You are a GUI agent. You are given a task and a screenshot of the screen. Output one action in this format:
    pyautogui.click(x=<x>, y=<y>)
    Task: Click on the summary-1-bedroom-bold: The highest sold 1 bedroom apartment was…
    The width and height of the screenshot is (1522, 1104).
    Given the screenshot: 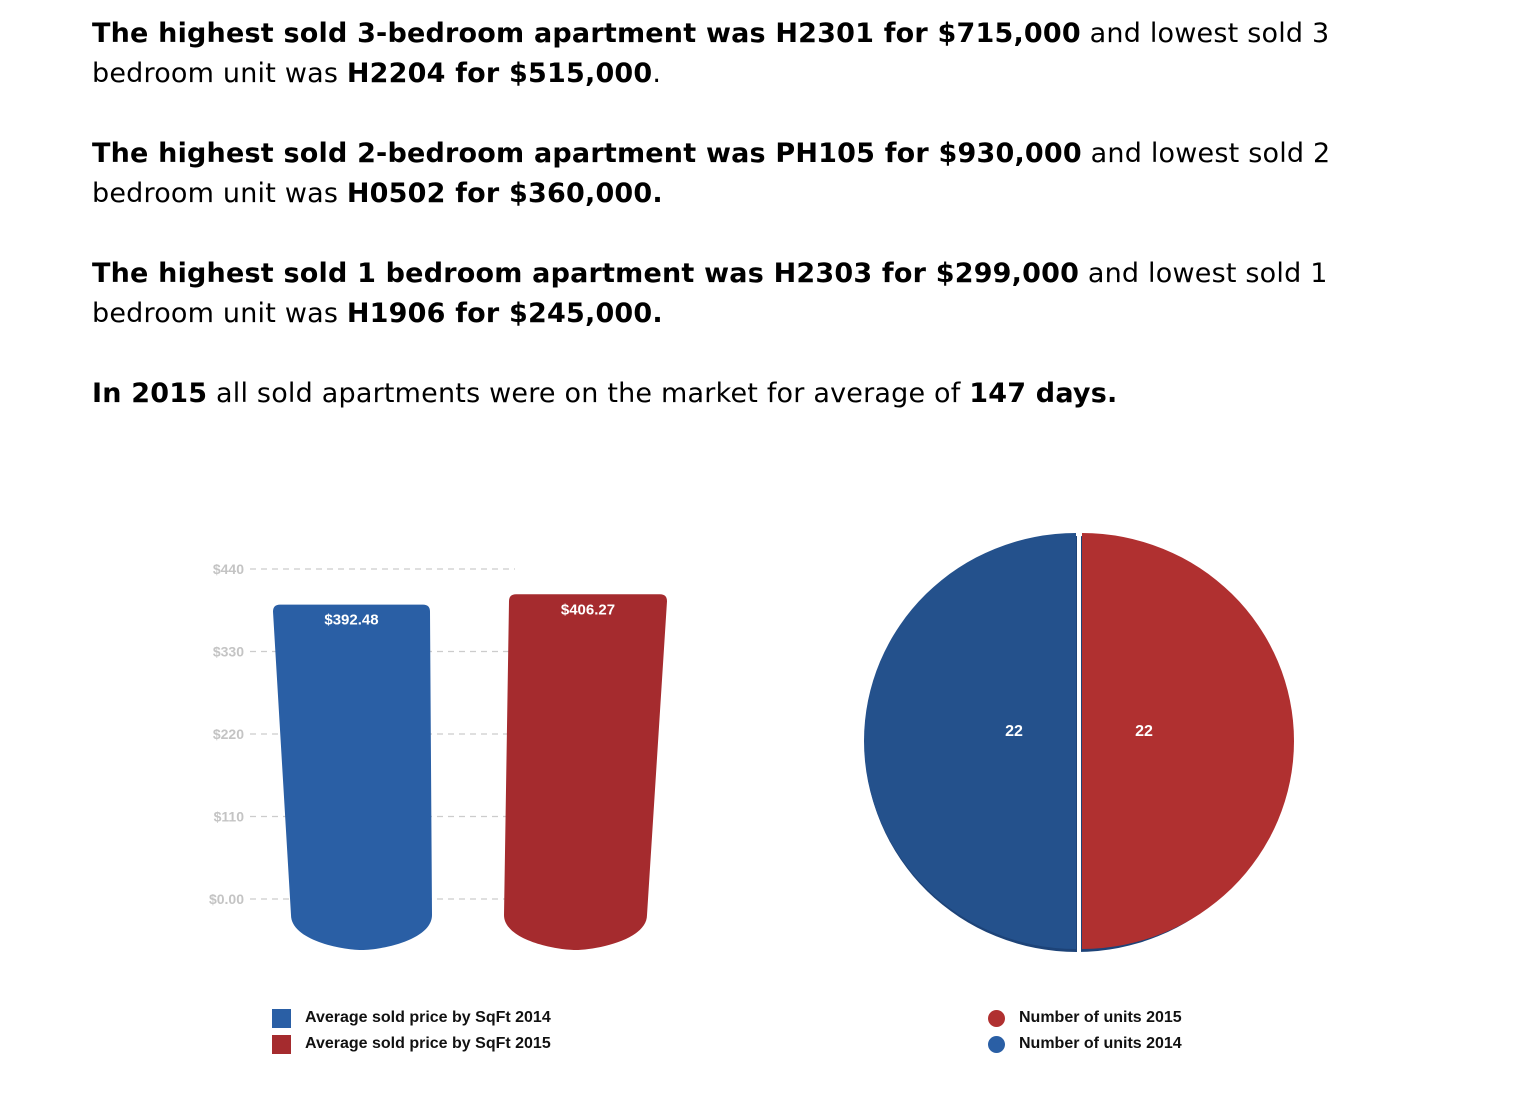 What is the action you would take?
    pyautogui.click(x=586, y=273)
    